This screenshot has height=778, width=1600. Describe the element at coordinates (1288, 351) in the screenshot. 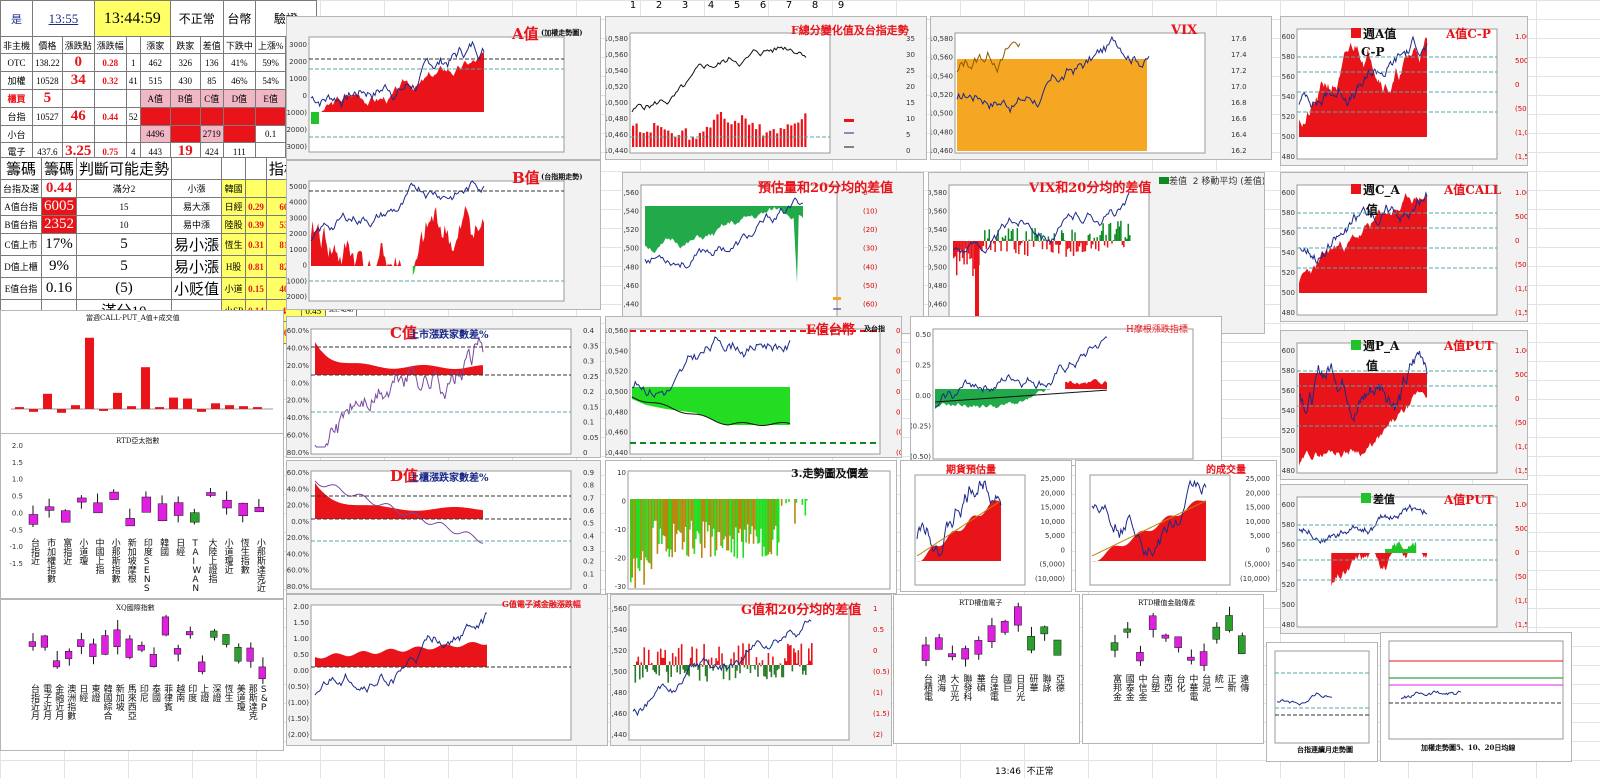

I see `y-tick-label: 10,600` at that location.